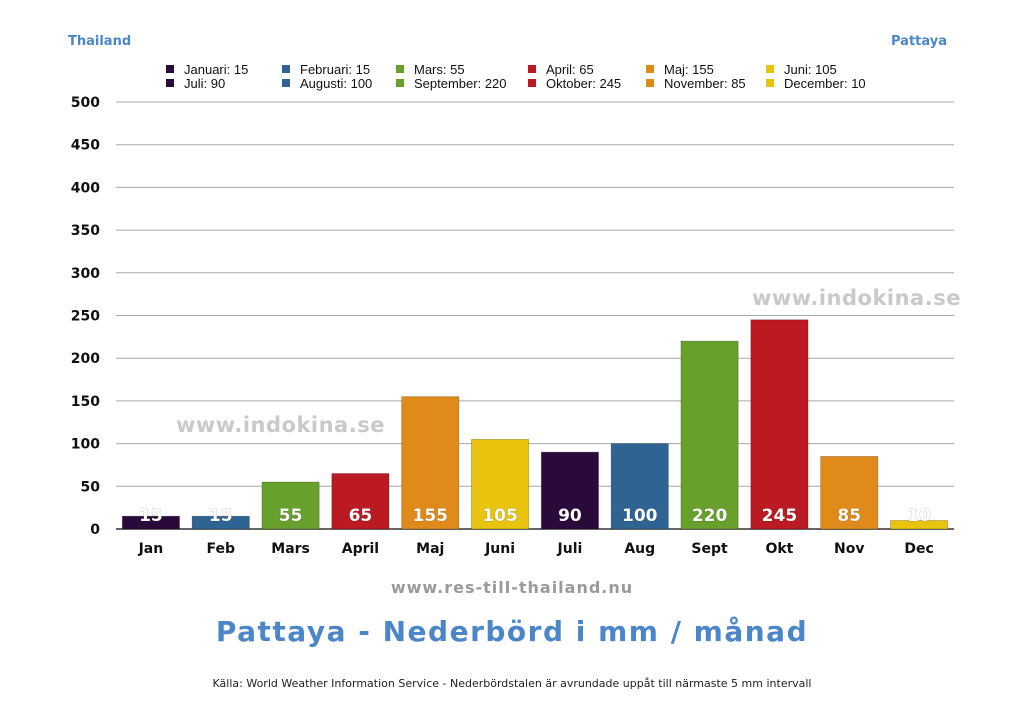  I want to click on legend-item: Mars: 55, so click(462, 69).